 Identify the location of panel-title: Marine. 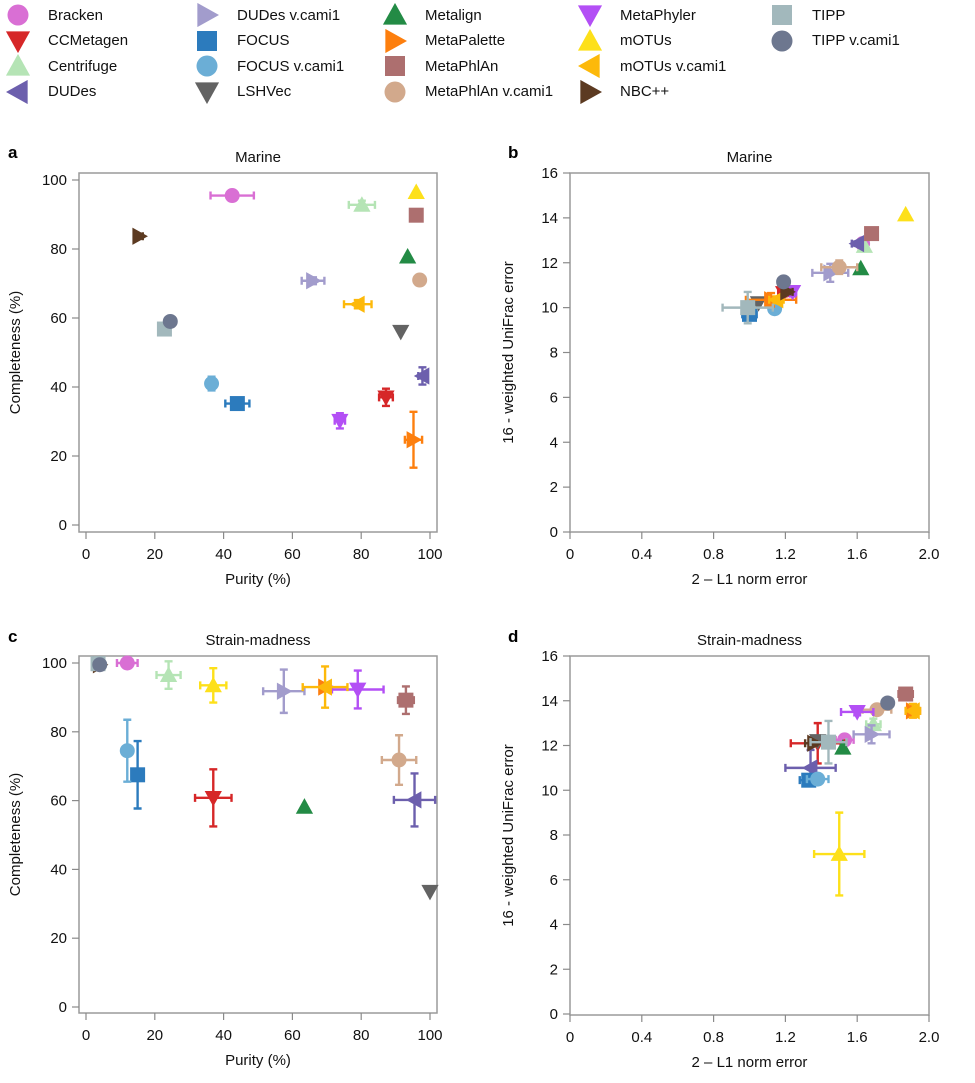
(258, 157).